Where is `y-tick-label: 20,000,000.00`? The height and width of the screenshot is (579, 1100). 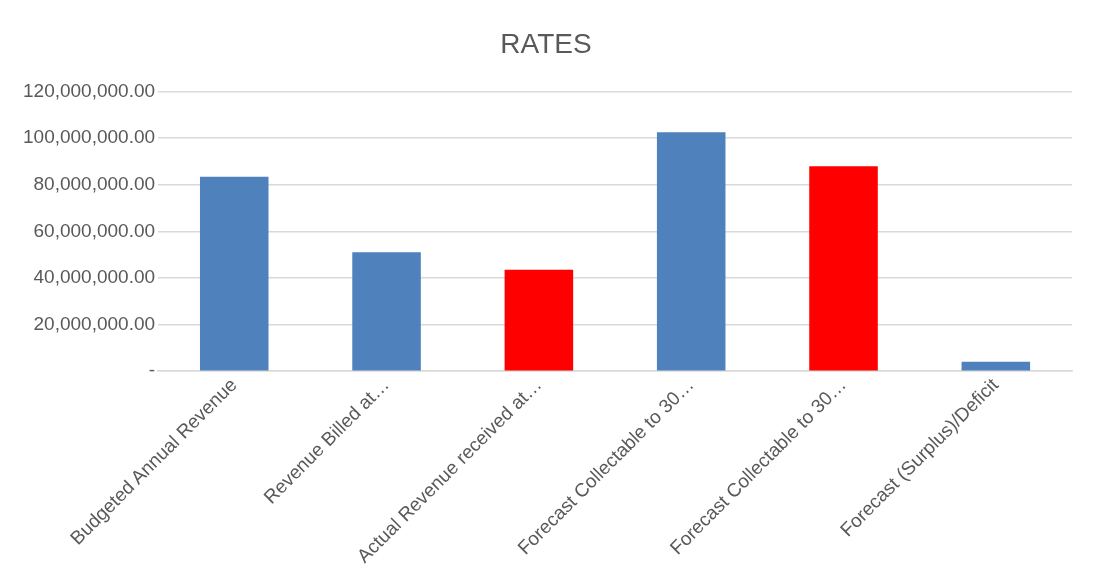 y-tick-label: 20,000,000.00 is located at coordinates (94, 323).